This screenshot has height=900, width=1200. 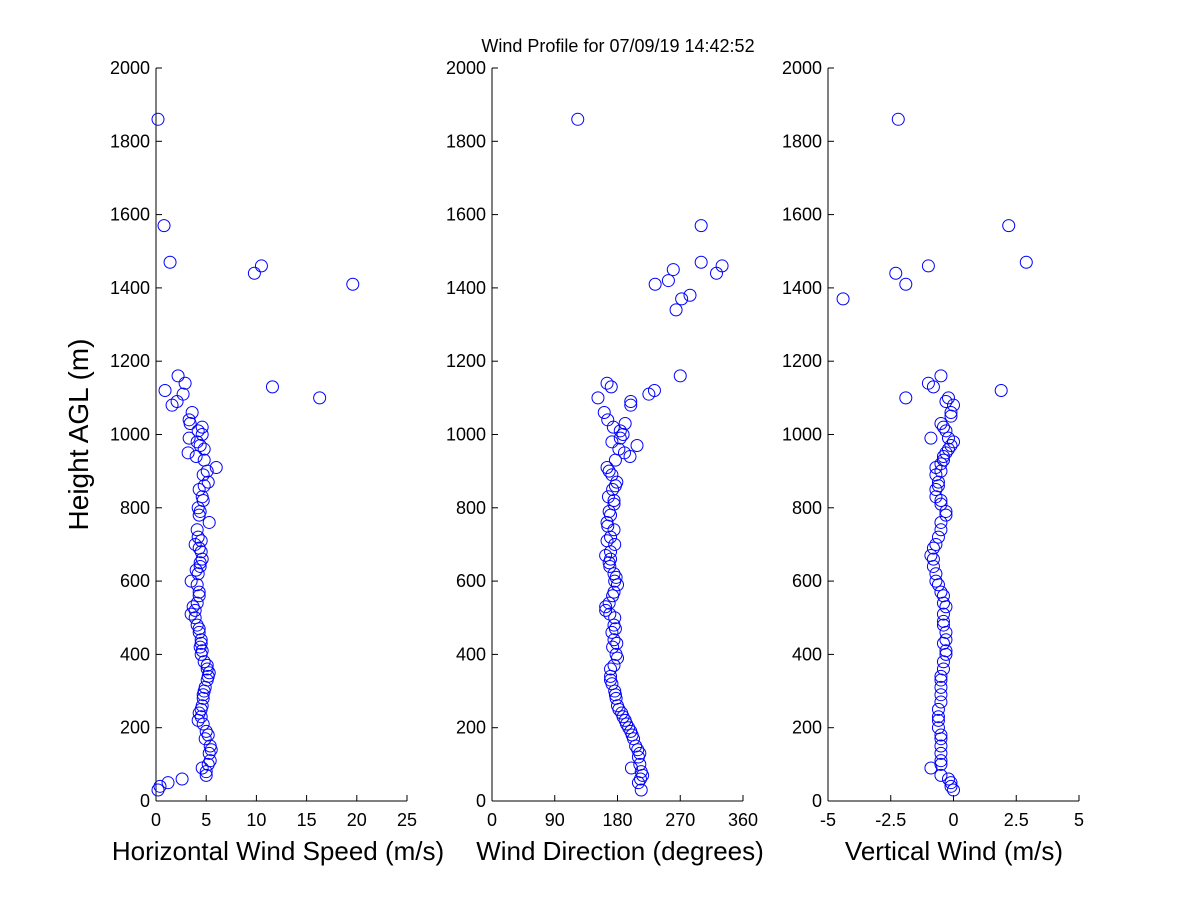 I want to click on x-tick-label: 0, so click(x=492, y=820).